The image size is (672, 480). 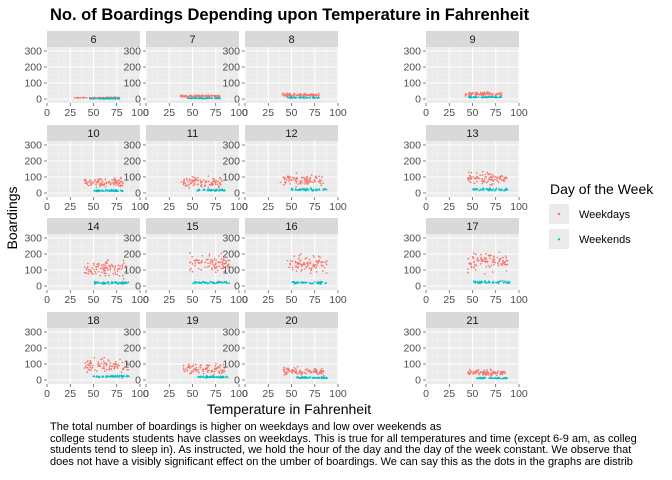 I want to click on y-tick-label: 100, so click(x=33, y=84).